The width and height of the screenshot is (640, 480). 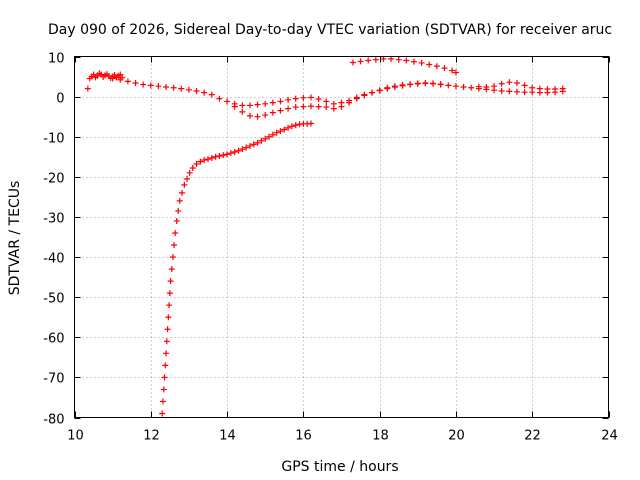 I want to click on series-upper-arc, so click(x=404, y=65).